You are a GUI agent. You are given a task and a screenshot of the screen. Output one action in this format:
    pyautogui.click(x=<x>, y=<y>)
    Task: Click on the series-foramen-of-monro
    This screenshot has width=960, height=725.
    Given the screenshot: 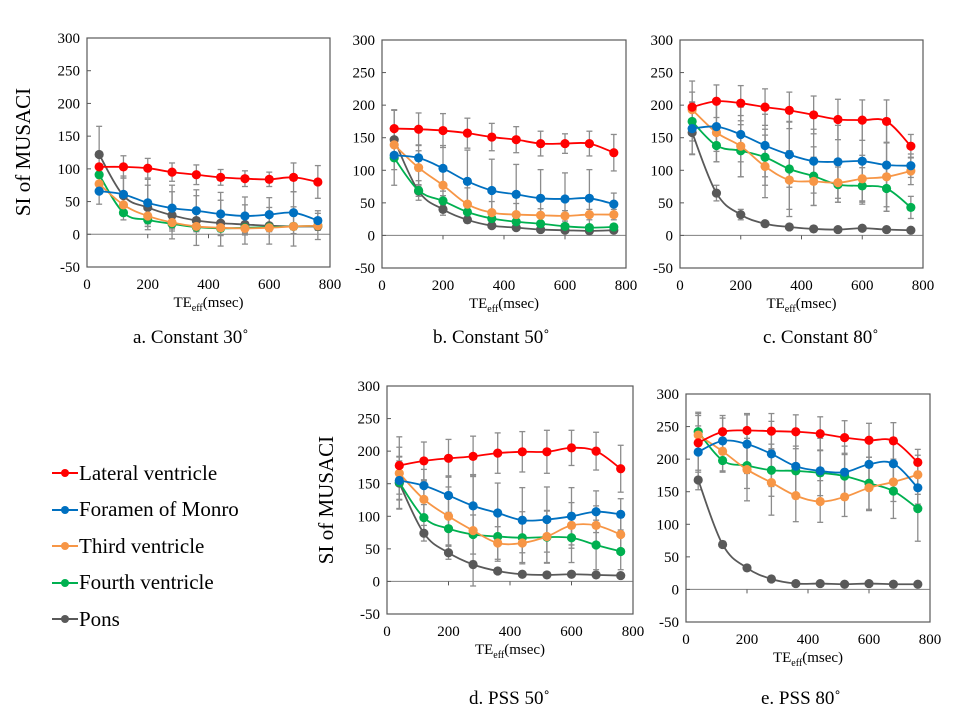 What is the action you would take?
    pyautogui.click(x=801, y=146)
    